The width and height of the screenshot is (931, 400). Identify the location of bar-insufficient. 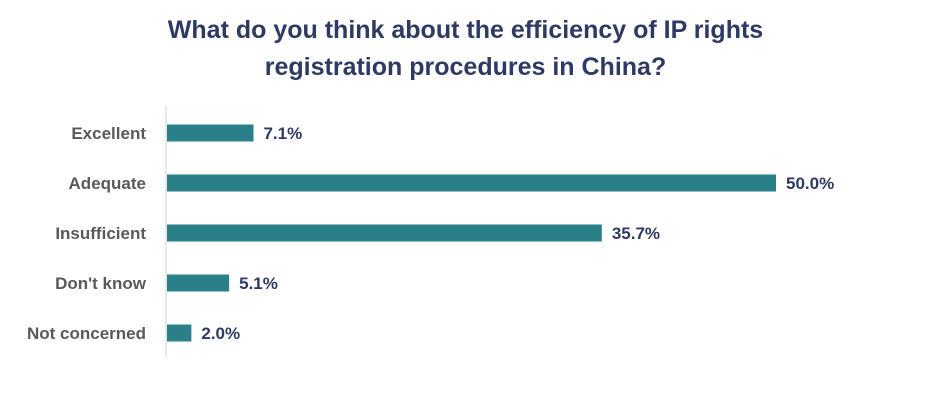
(384, 233).